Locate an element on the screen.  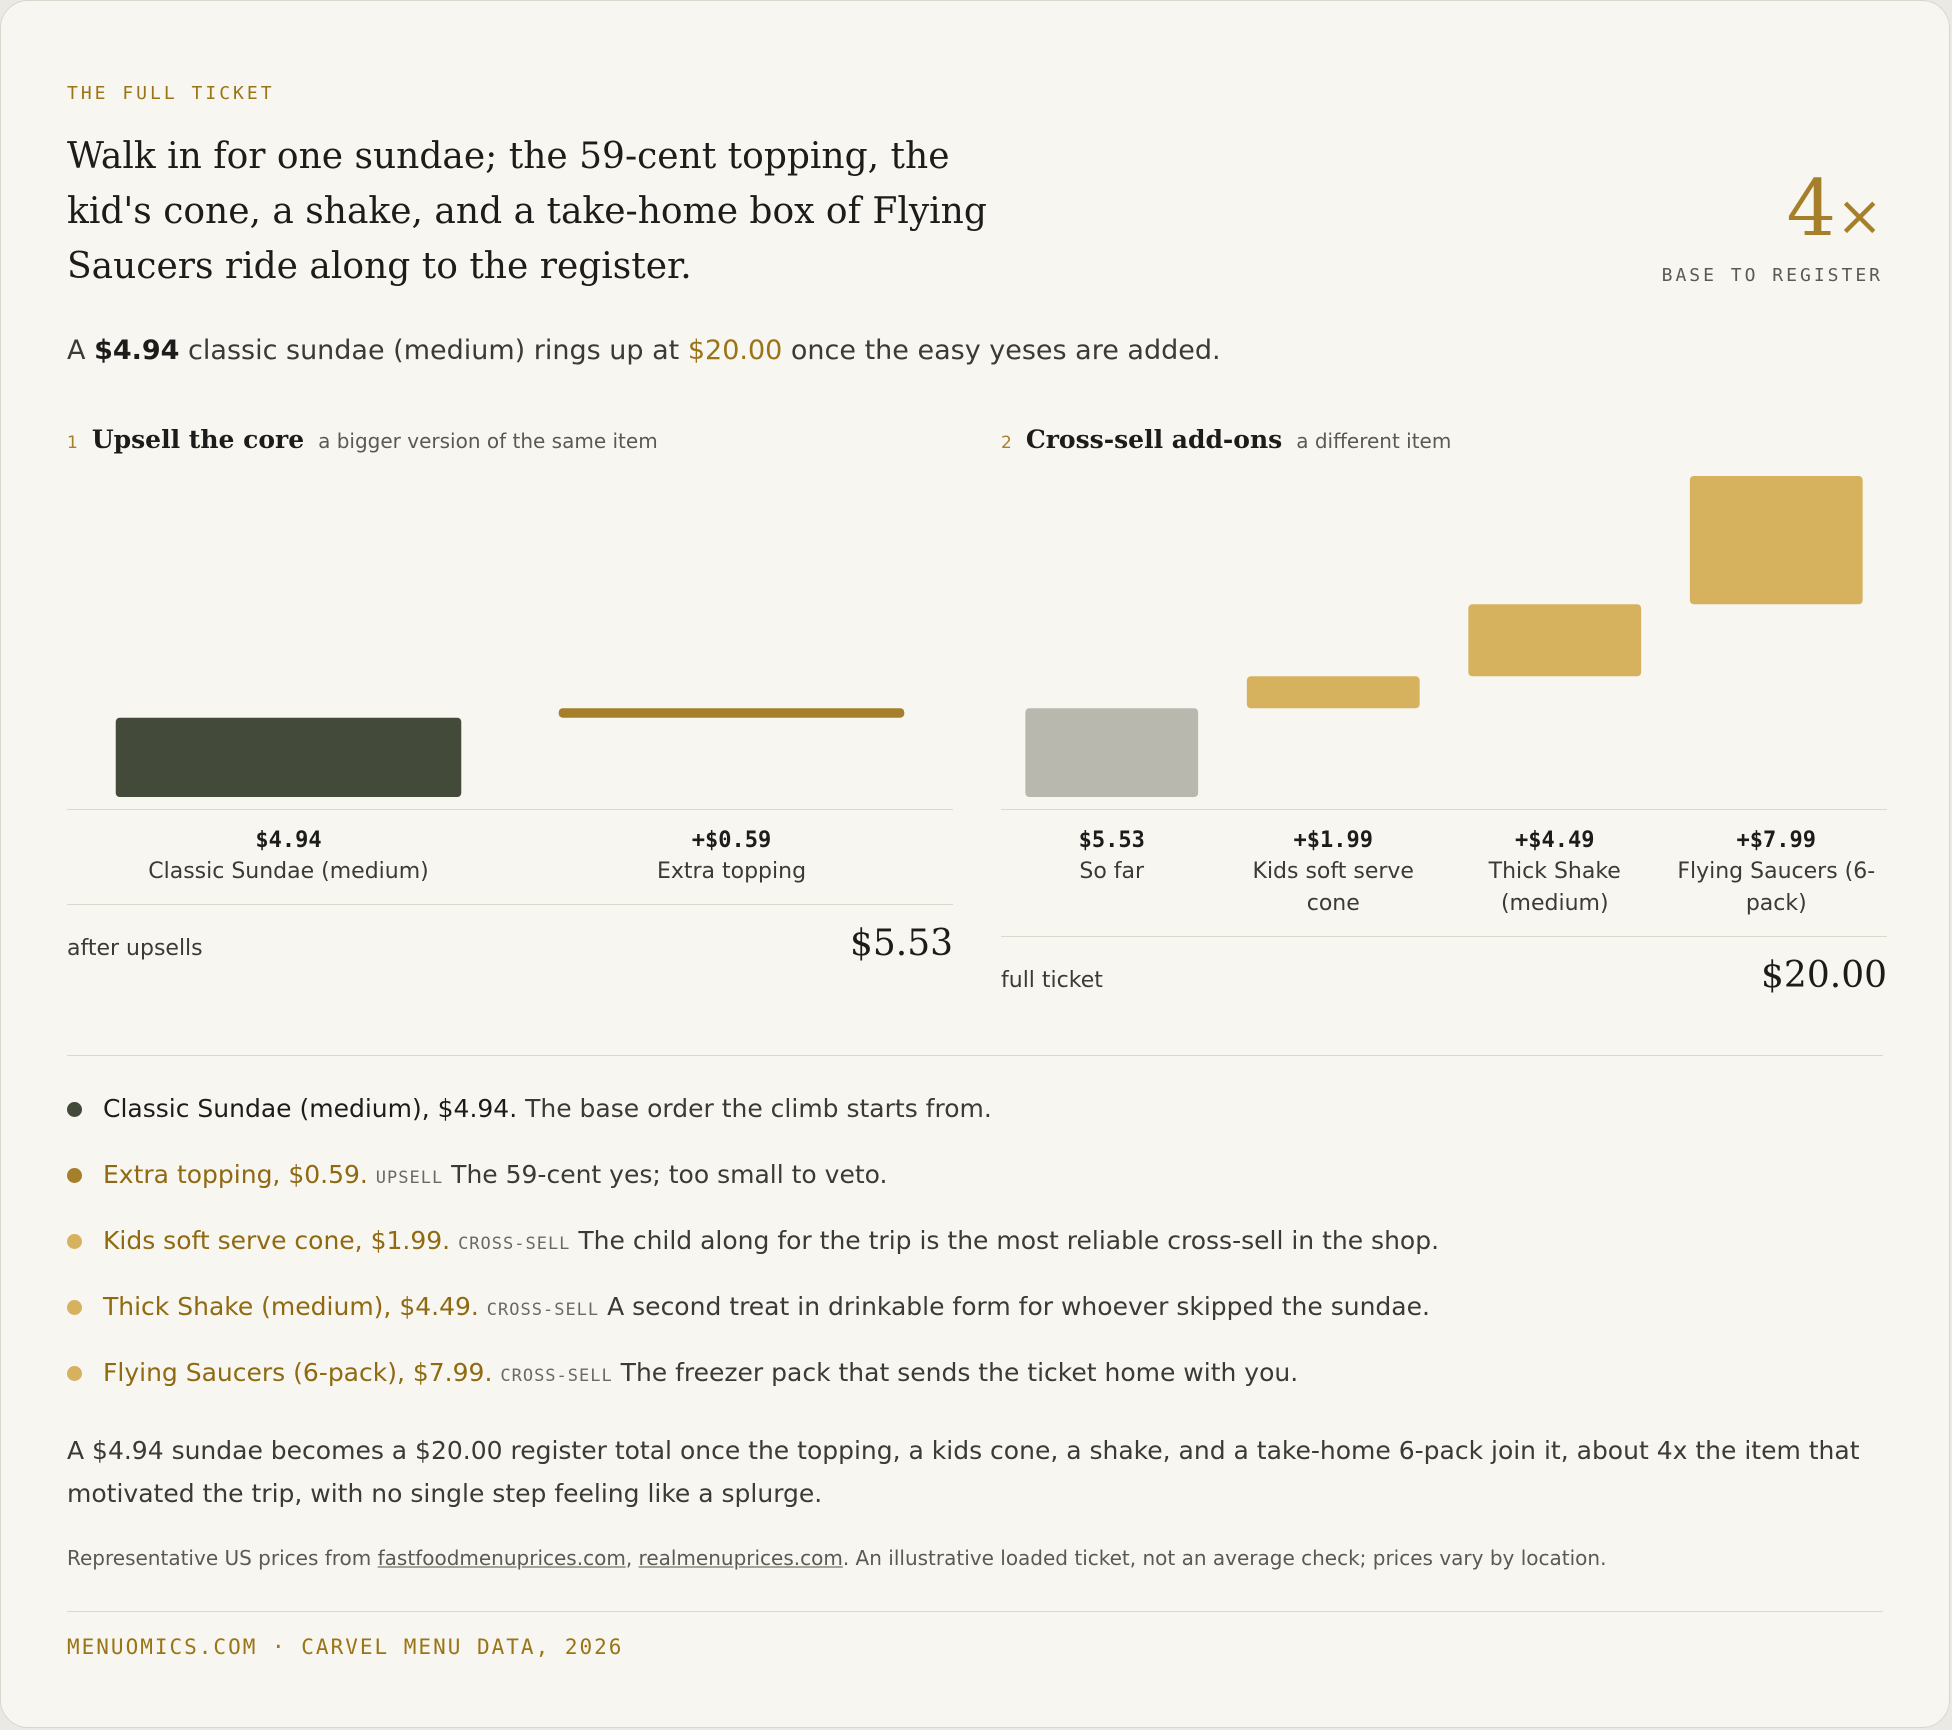
label-column: +$4.49 Thick Shake (medium) is located at coordinates (1555, 873).